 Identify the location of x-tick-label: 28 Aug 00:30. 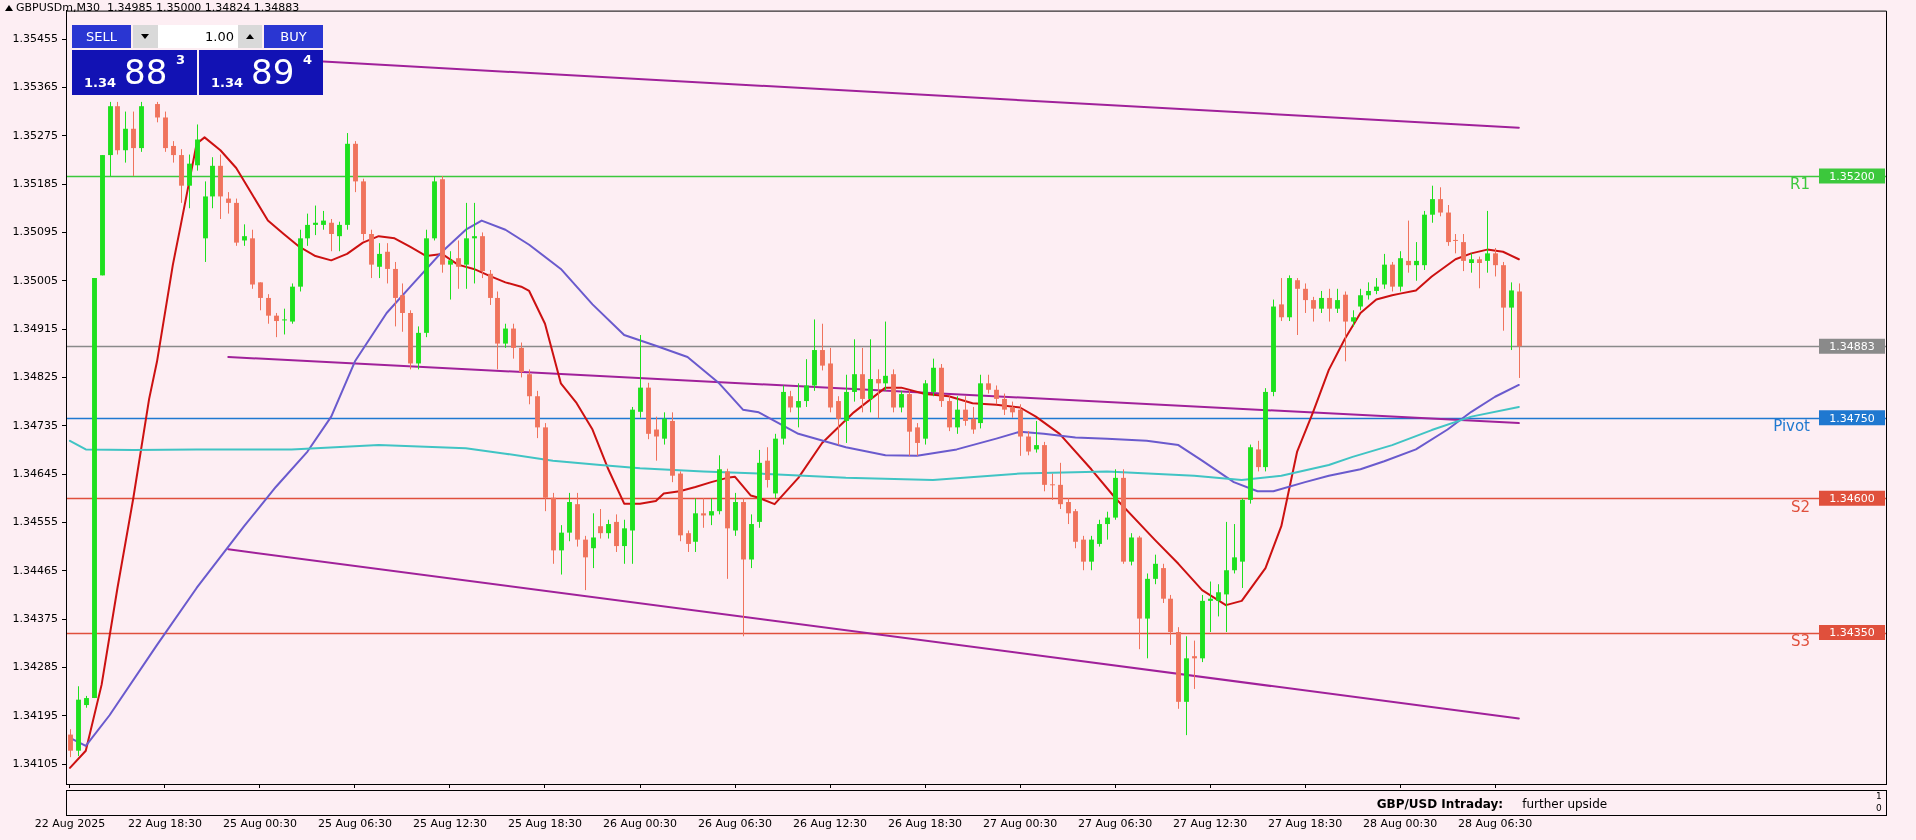
(1400, 824).